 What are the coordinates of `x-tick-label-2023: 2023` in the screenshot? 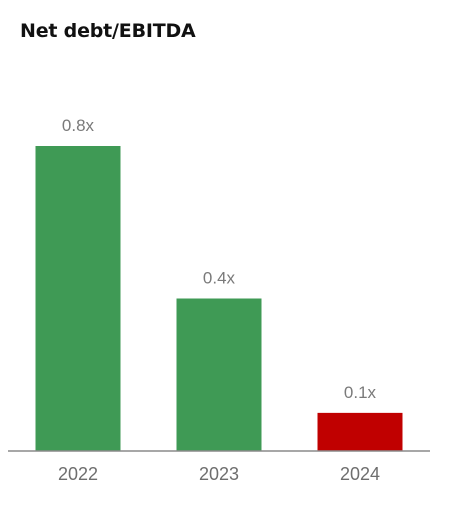 It's located at (219, 474).